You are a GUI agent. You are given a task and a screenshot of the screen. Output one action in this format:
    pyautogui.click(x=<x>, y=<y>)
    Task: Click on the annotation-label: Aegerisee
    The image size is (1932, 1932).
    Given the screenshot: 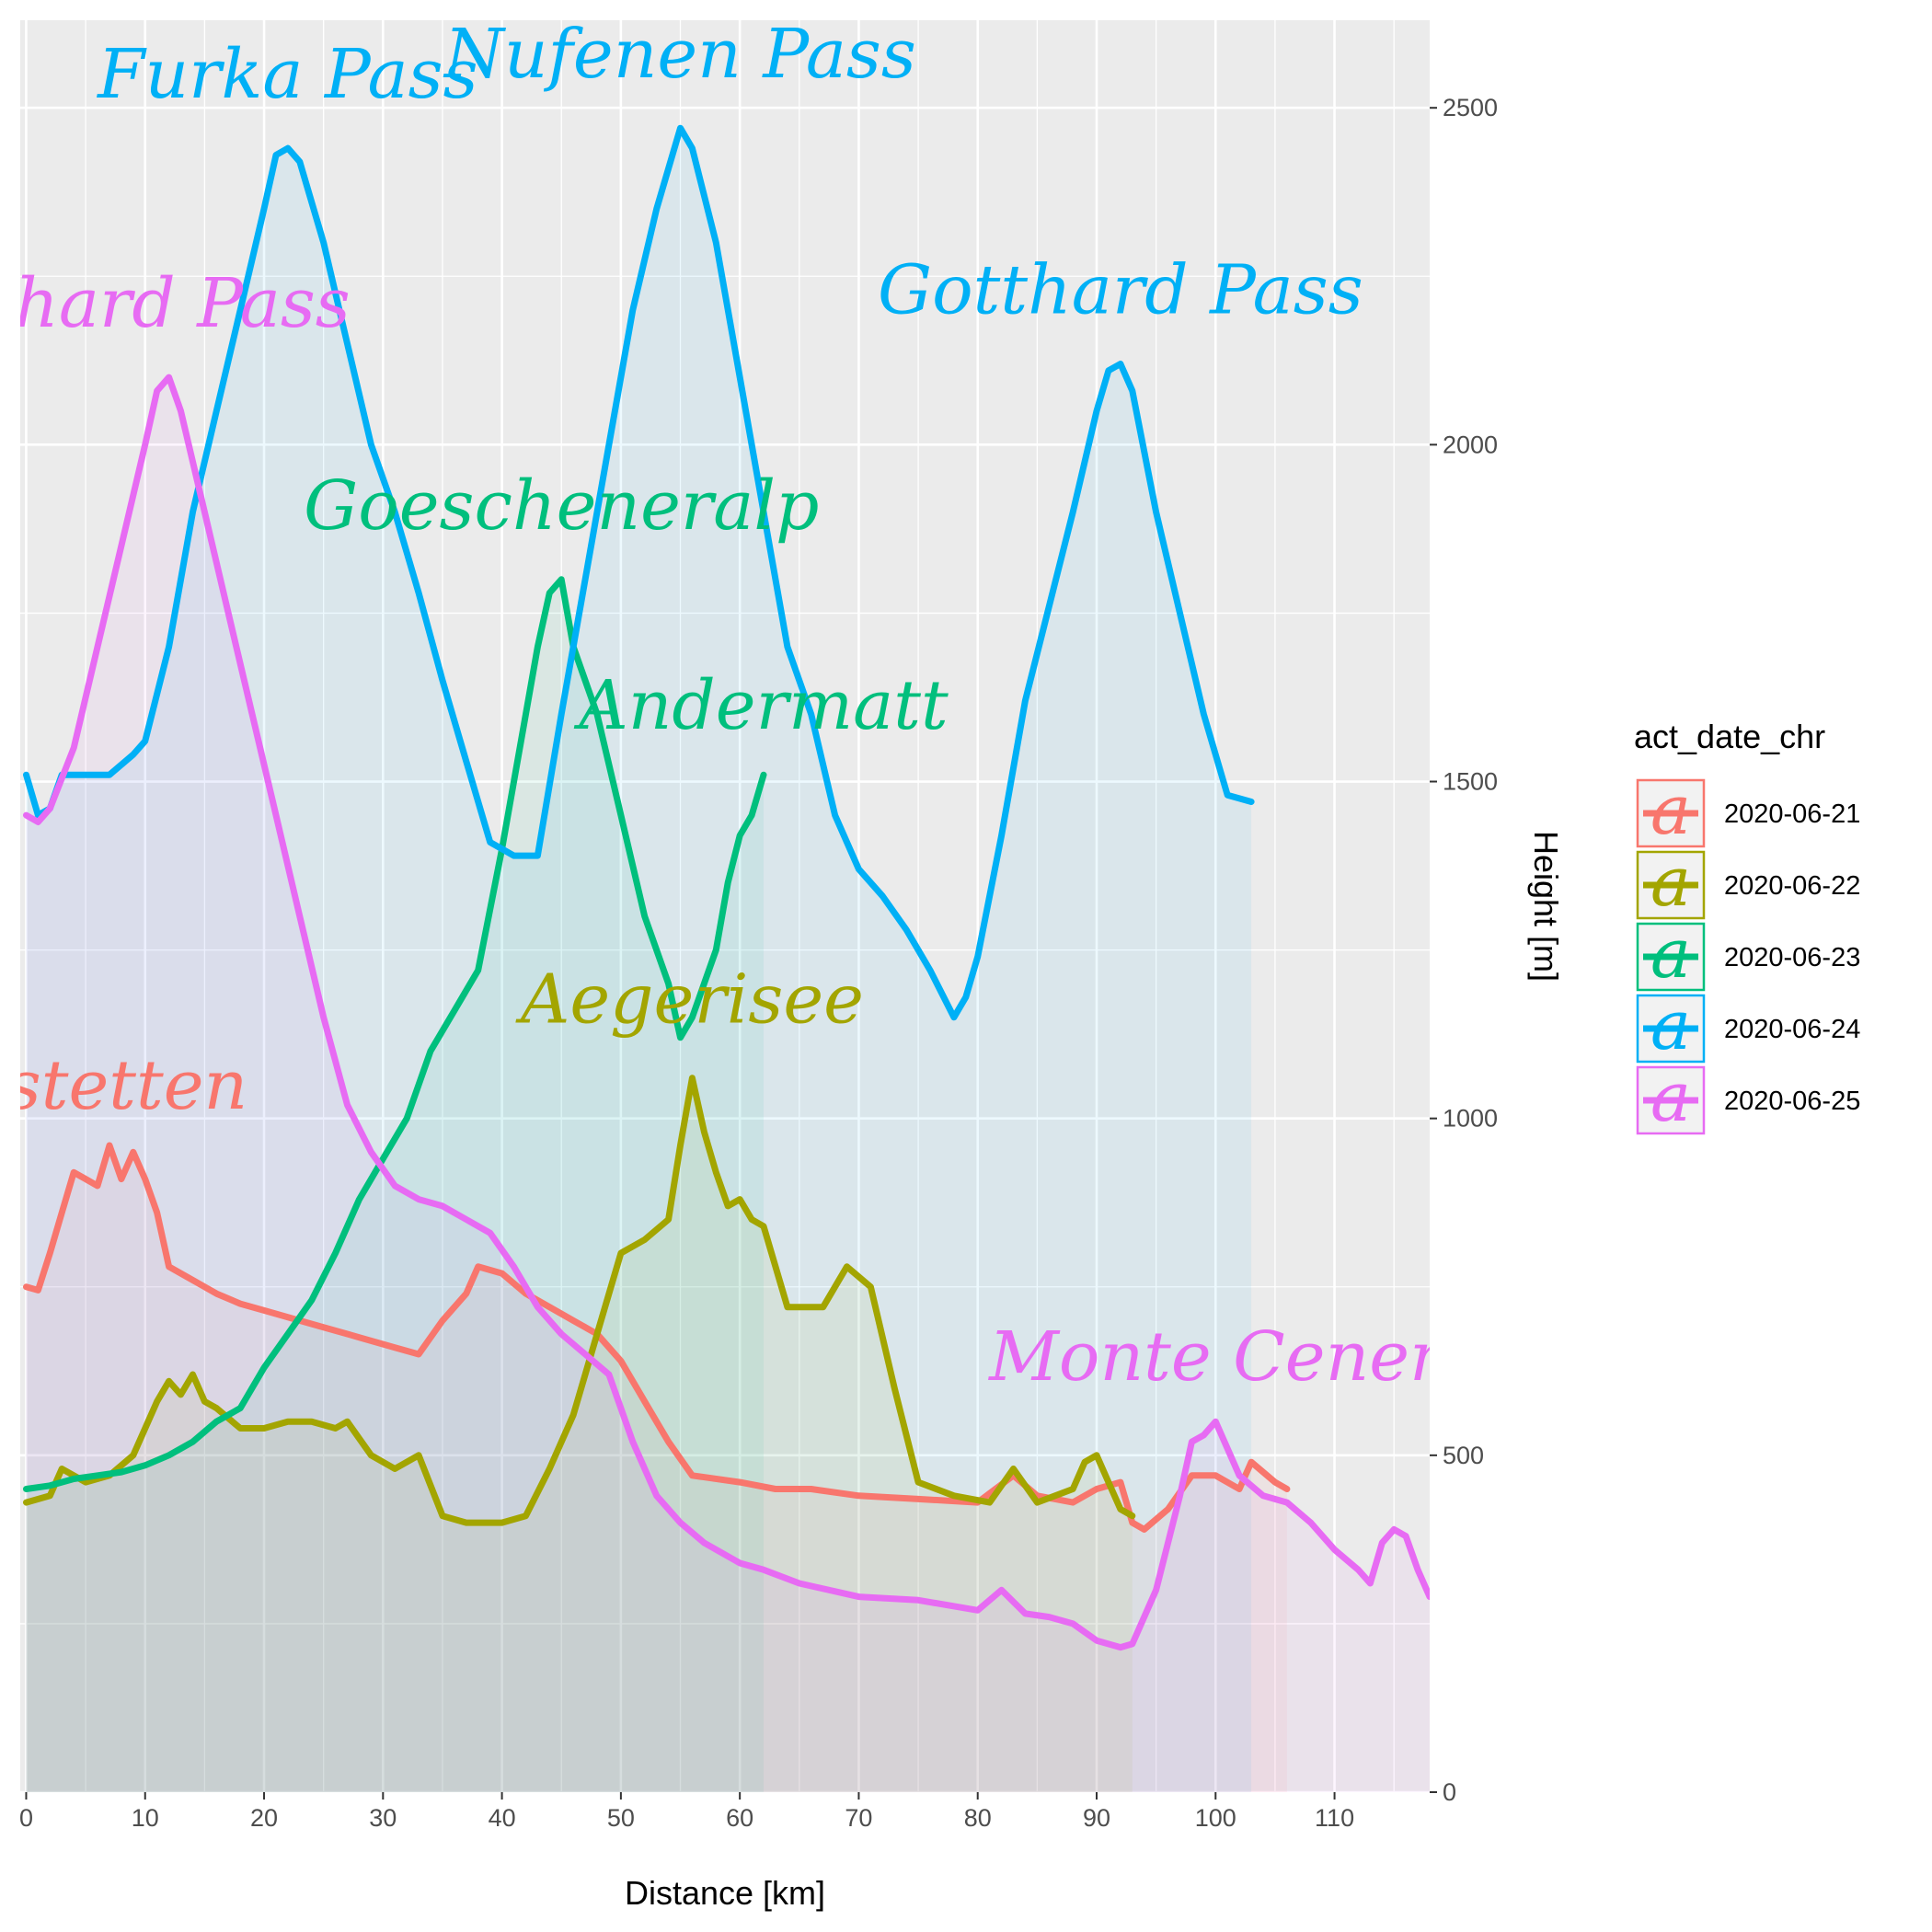 What is the action you would take?
    pyautogui.click(x=689, y=1000)
    